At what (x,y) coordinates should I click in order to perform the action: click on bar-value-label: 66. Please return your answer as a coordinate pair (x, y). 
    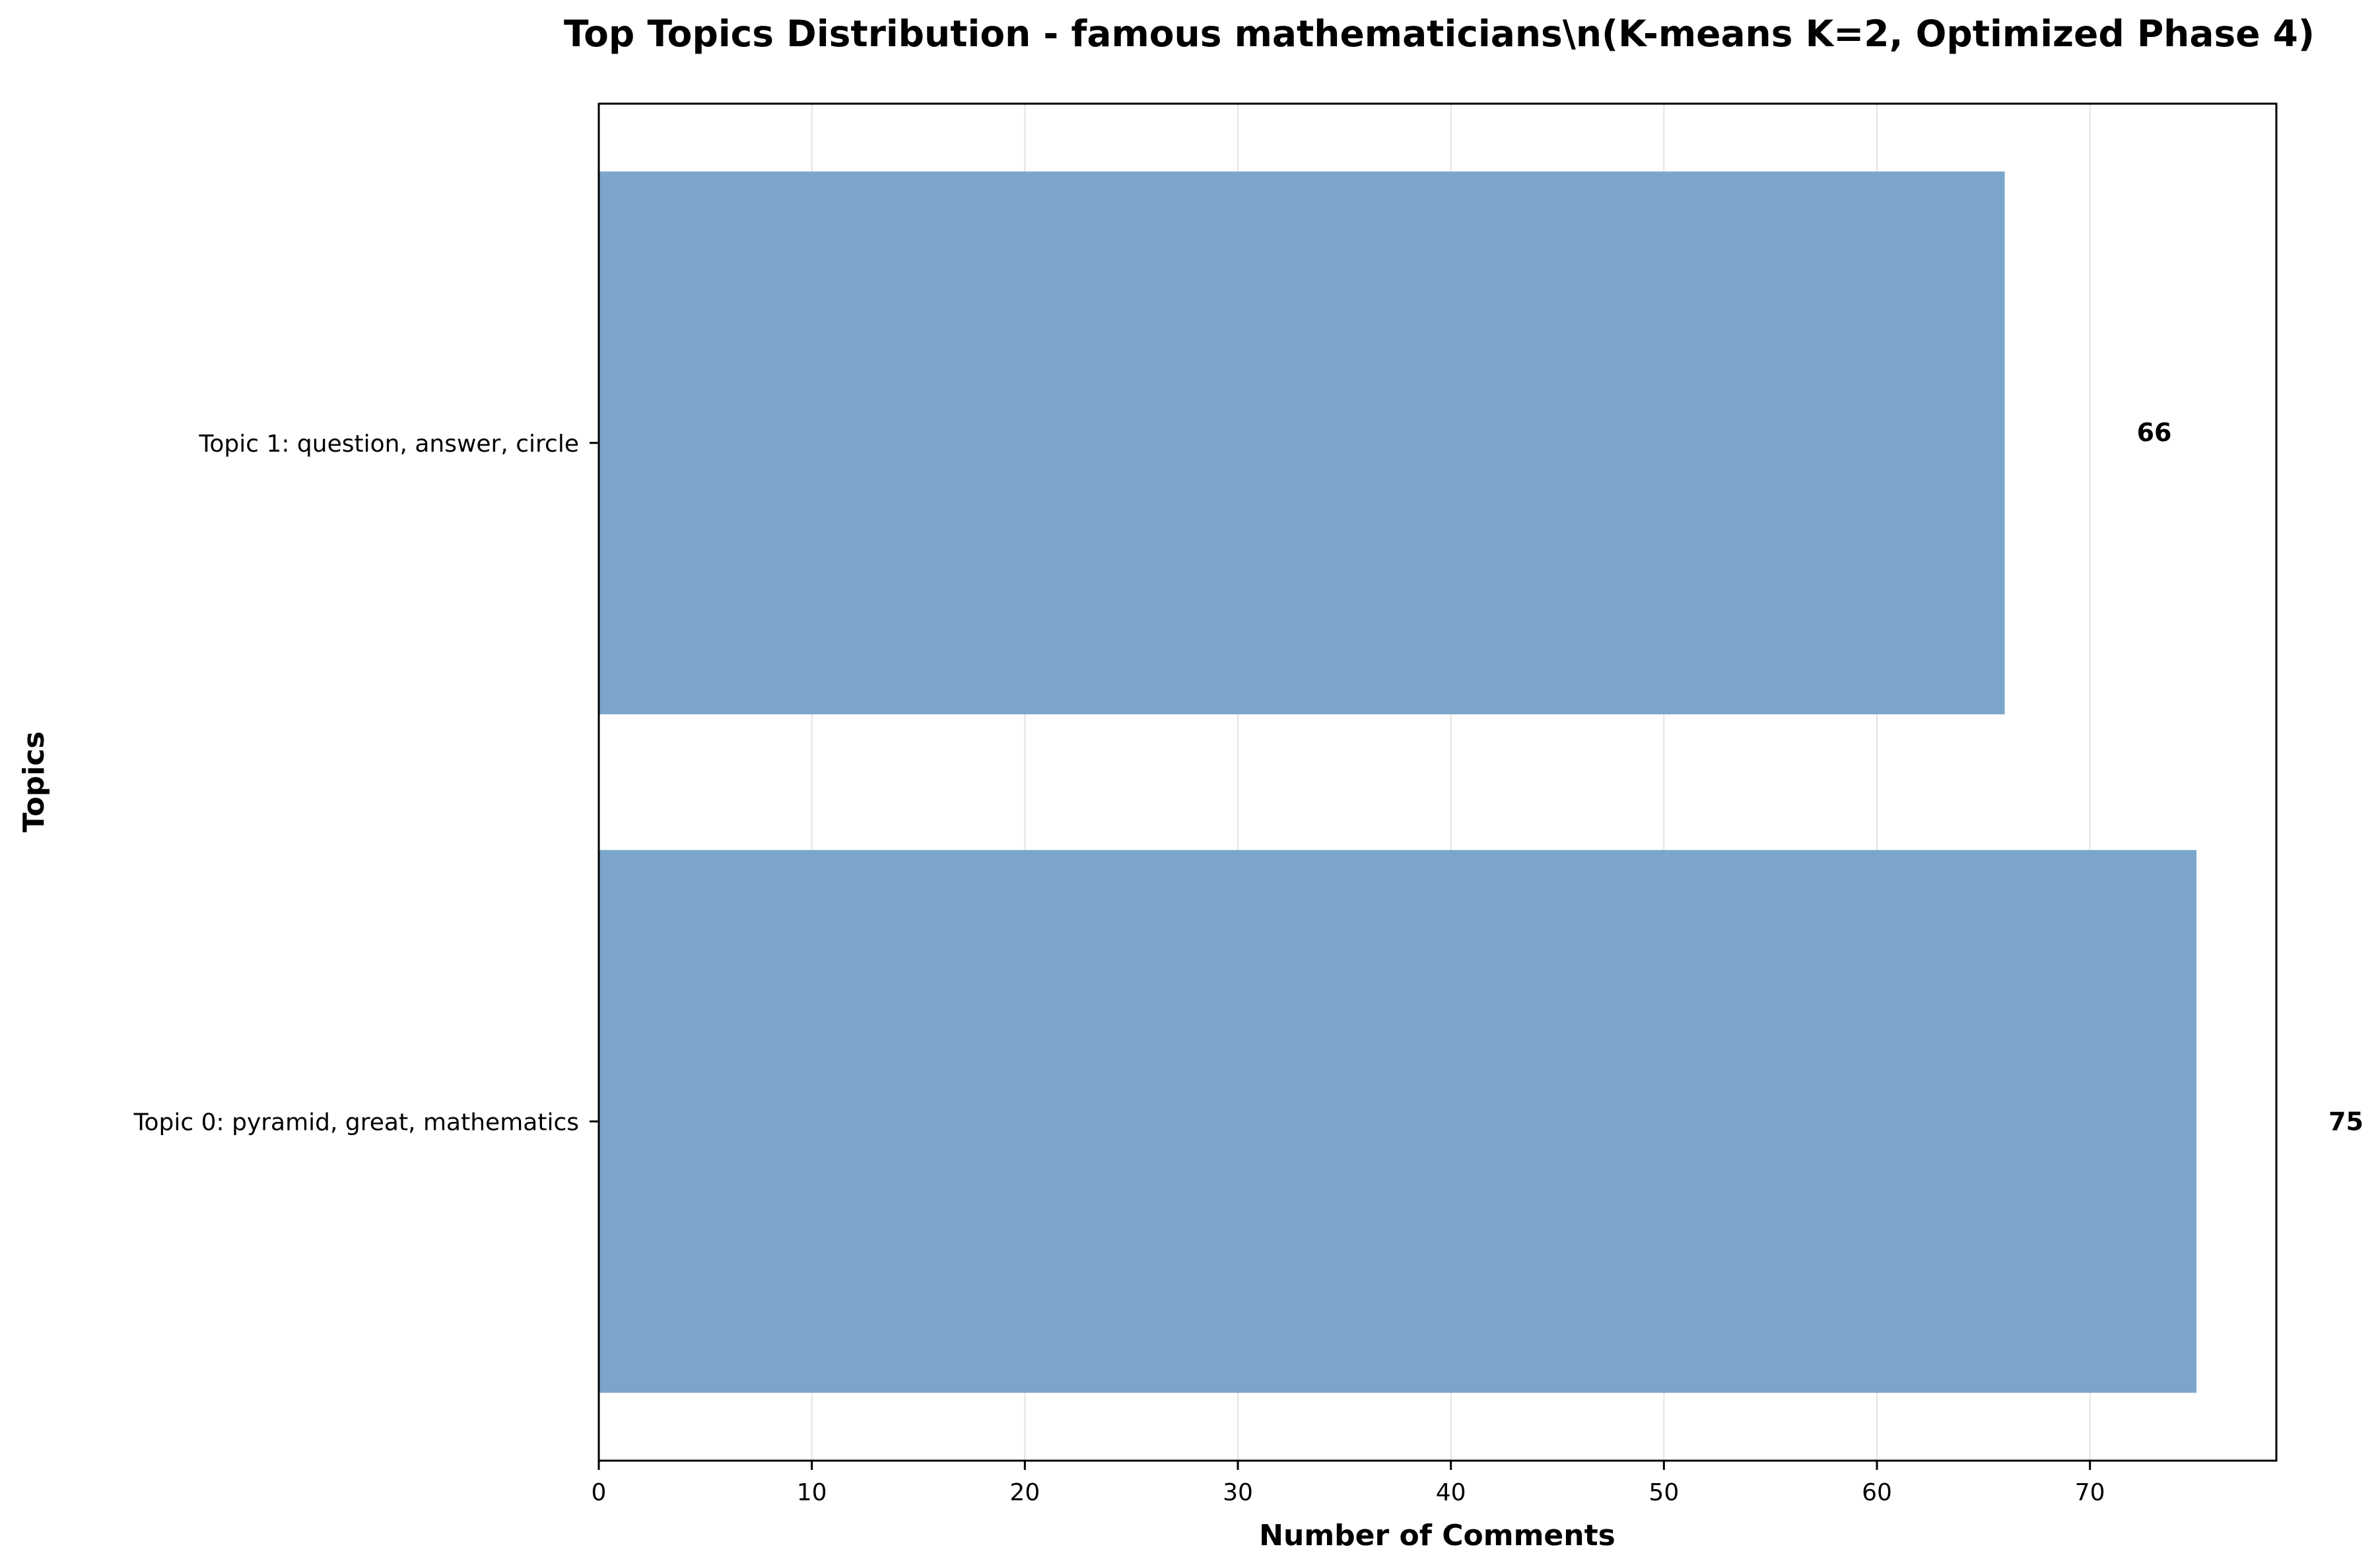
    Looking at the image, I should click on (2154, 432).